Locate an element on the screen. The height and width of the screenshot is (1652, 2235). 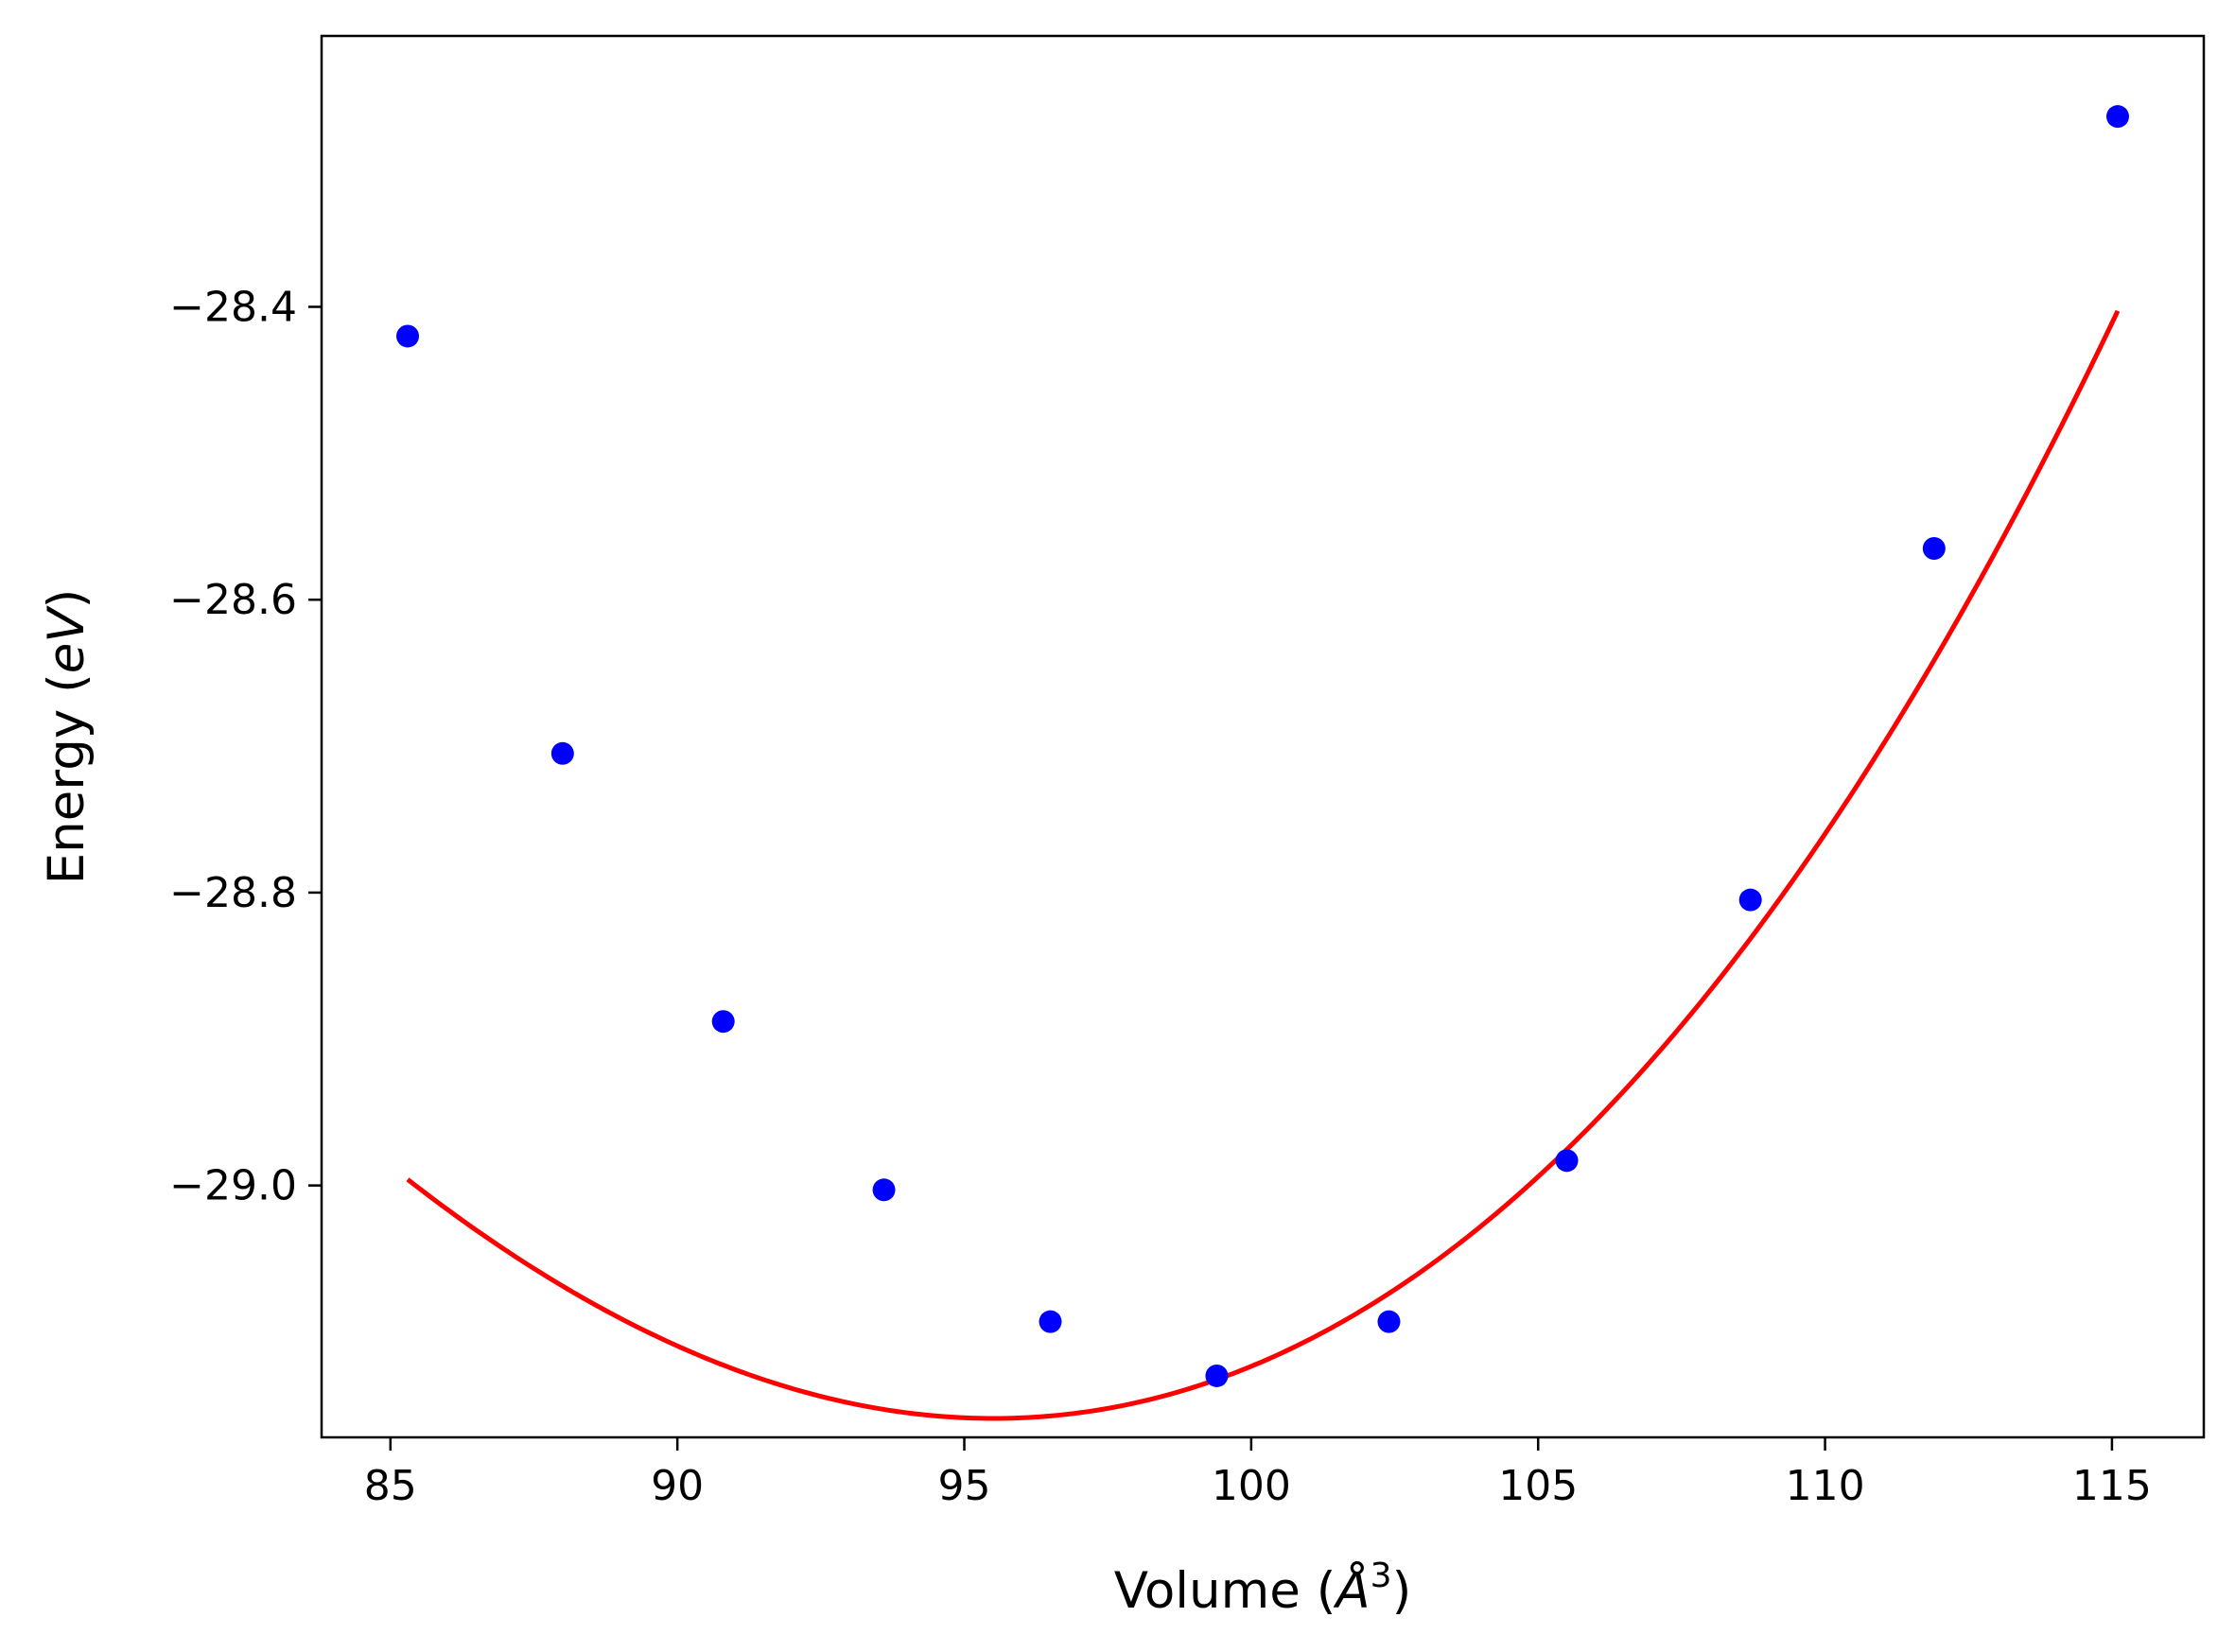
y-axis-label-text: Energy ( is located at coordinates (67, 779).